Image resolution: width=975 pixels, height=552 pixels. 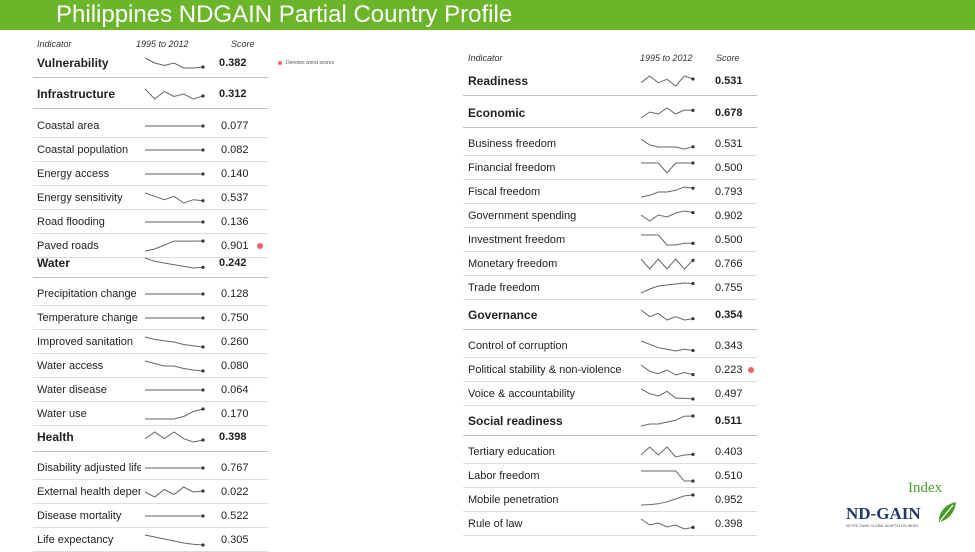 What do you see at coordinates (522, 216) in the screenshot?
I see `indicator-label: Government spending` at bounding box center [522, 216].